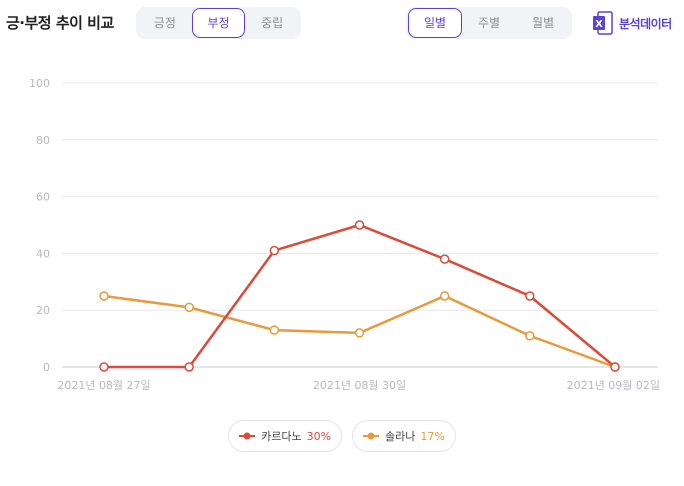 This screenshot has width=684, height=486. Describe the element at coordinates (400, 436) in the screenshot. I see `legend-series-name: 솔라나` at that location.